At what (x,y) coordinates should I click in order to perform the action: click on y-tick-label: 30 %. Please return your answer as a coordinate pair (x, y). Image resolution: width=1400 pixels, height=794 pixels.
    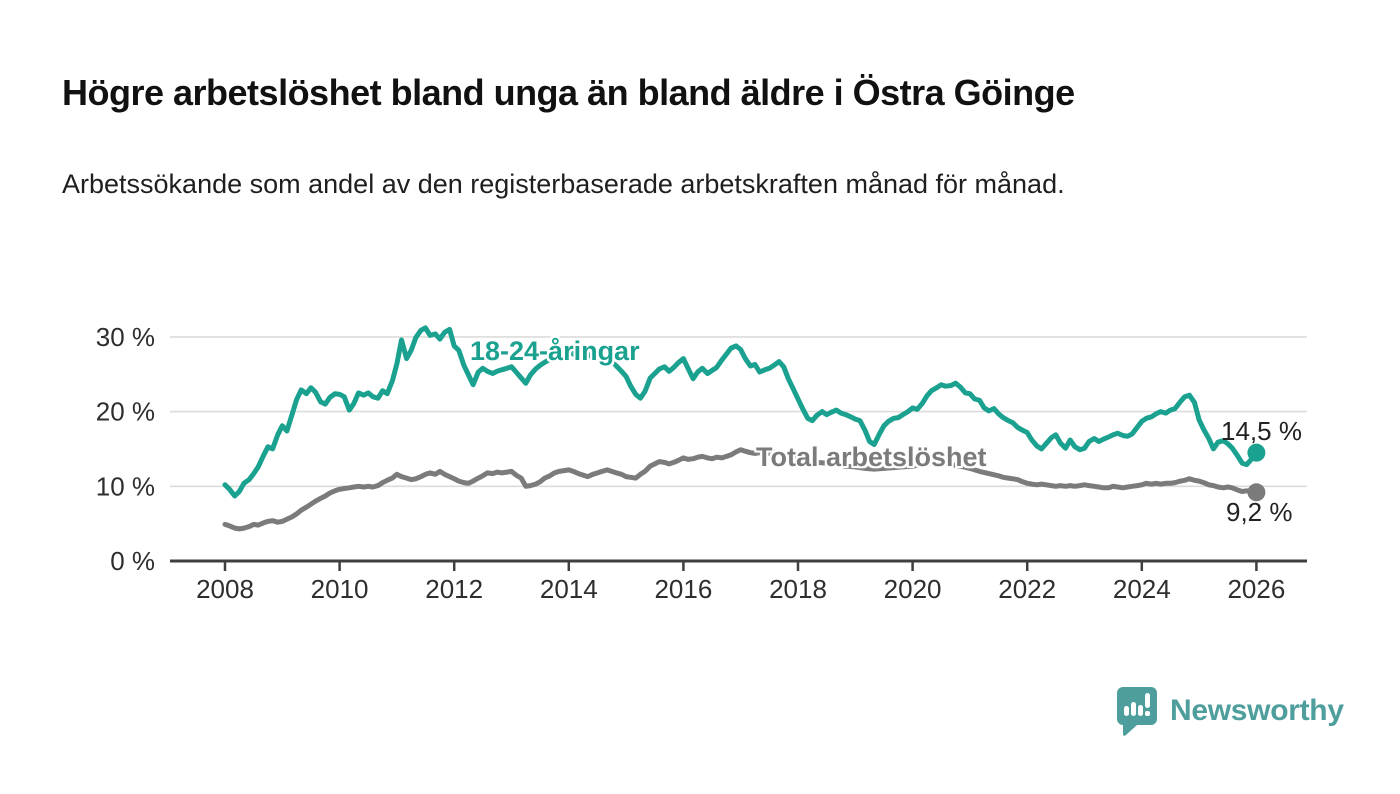
    Looking at the image, I should click on (125, 337).